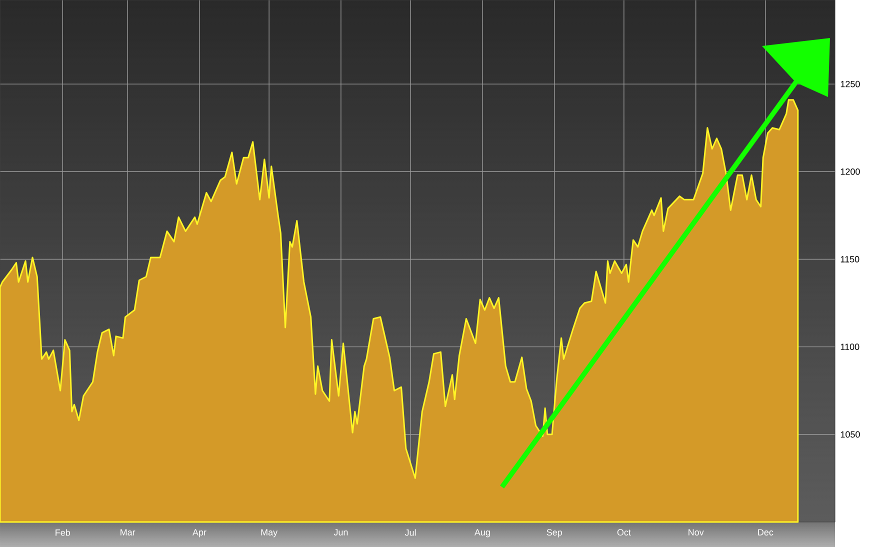 Image resolution: width=870 pixels, height=547 pixels. I want to click on x-tick-label: Apr, so click(199, 533).